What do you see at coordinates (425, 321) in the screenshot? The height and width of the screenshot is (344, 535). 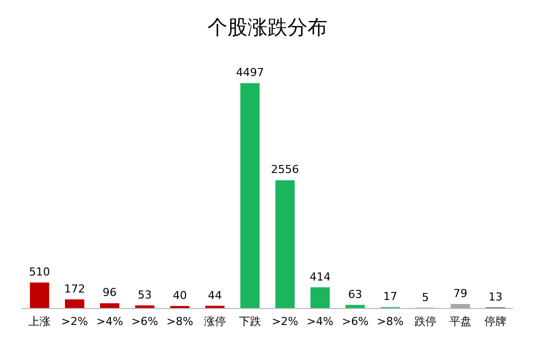 I see `x-tick-label: 跌停` at bounding box center [425, 321].